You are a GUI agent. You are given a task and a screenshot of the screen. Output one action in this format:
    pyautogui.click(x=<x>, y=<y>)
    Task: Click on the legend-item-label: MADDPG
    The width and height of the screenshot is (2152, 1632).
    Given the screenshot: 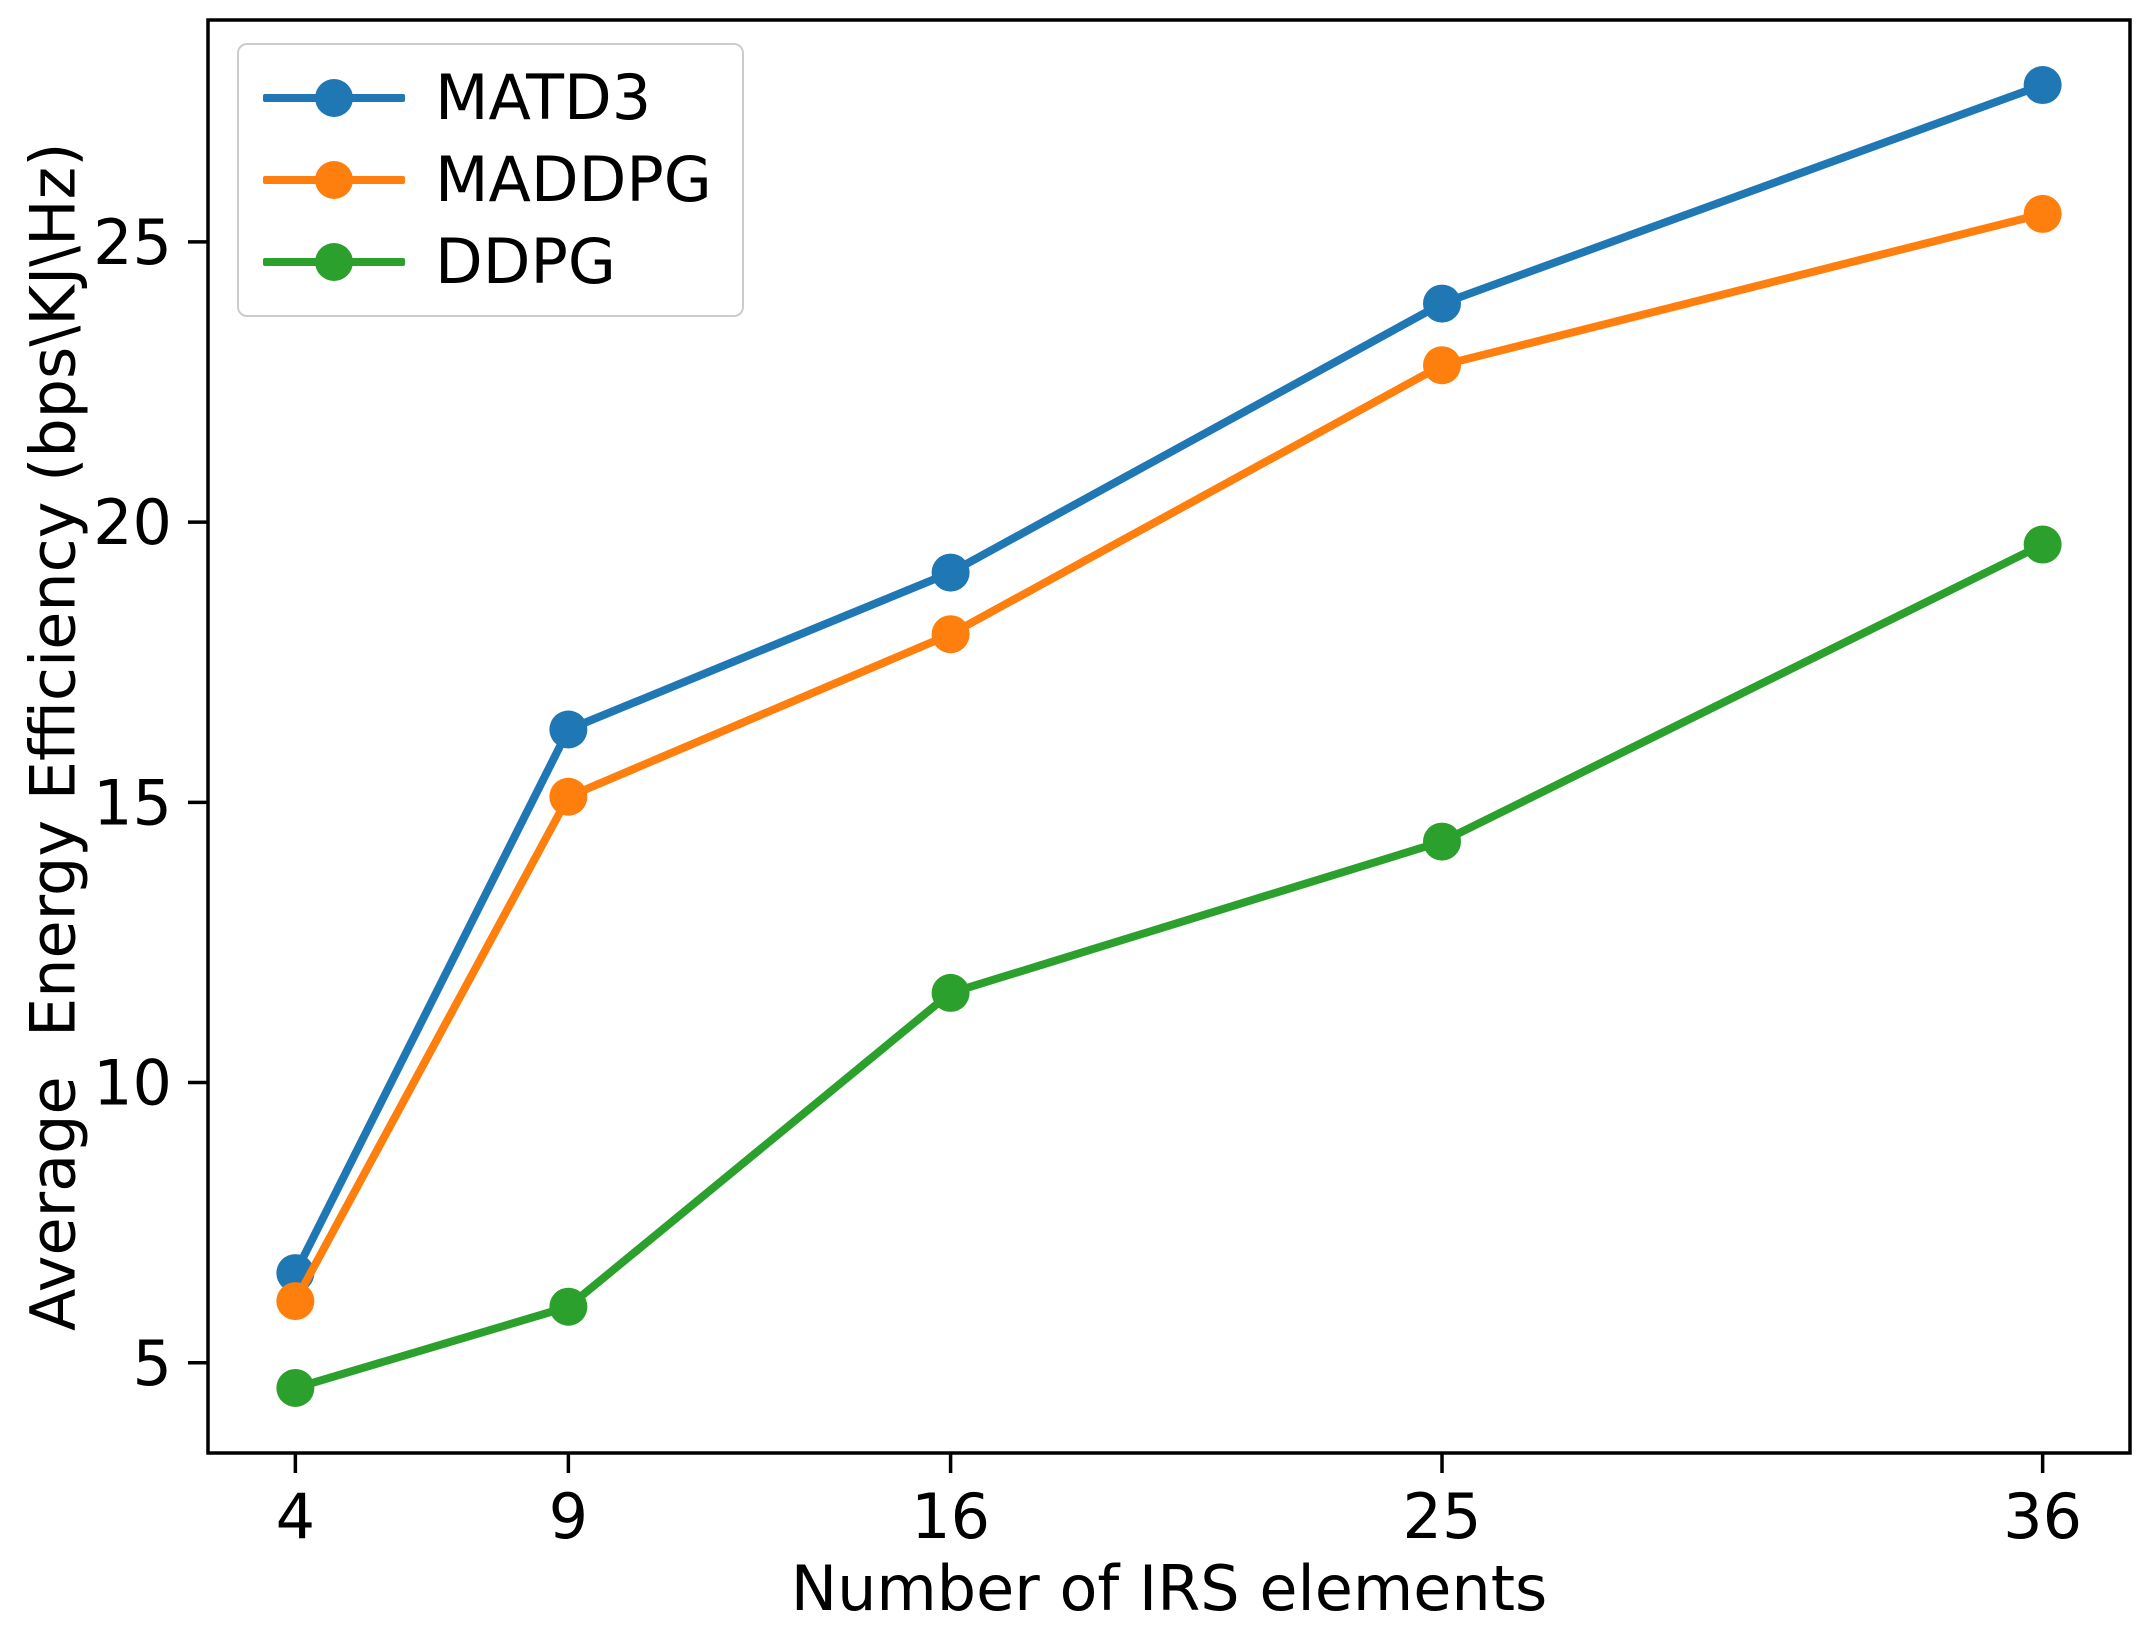 What is the action you would take?
    pyautogui.click(x=573, y=179)
    